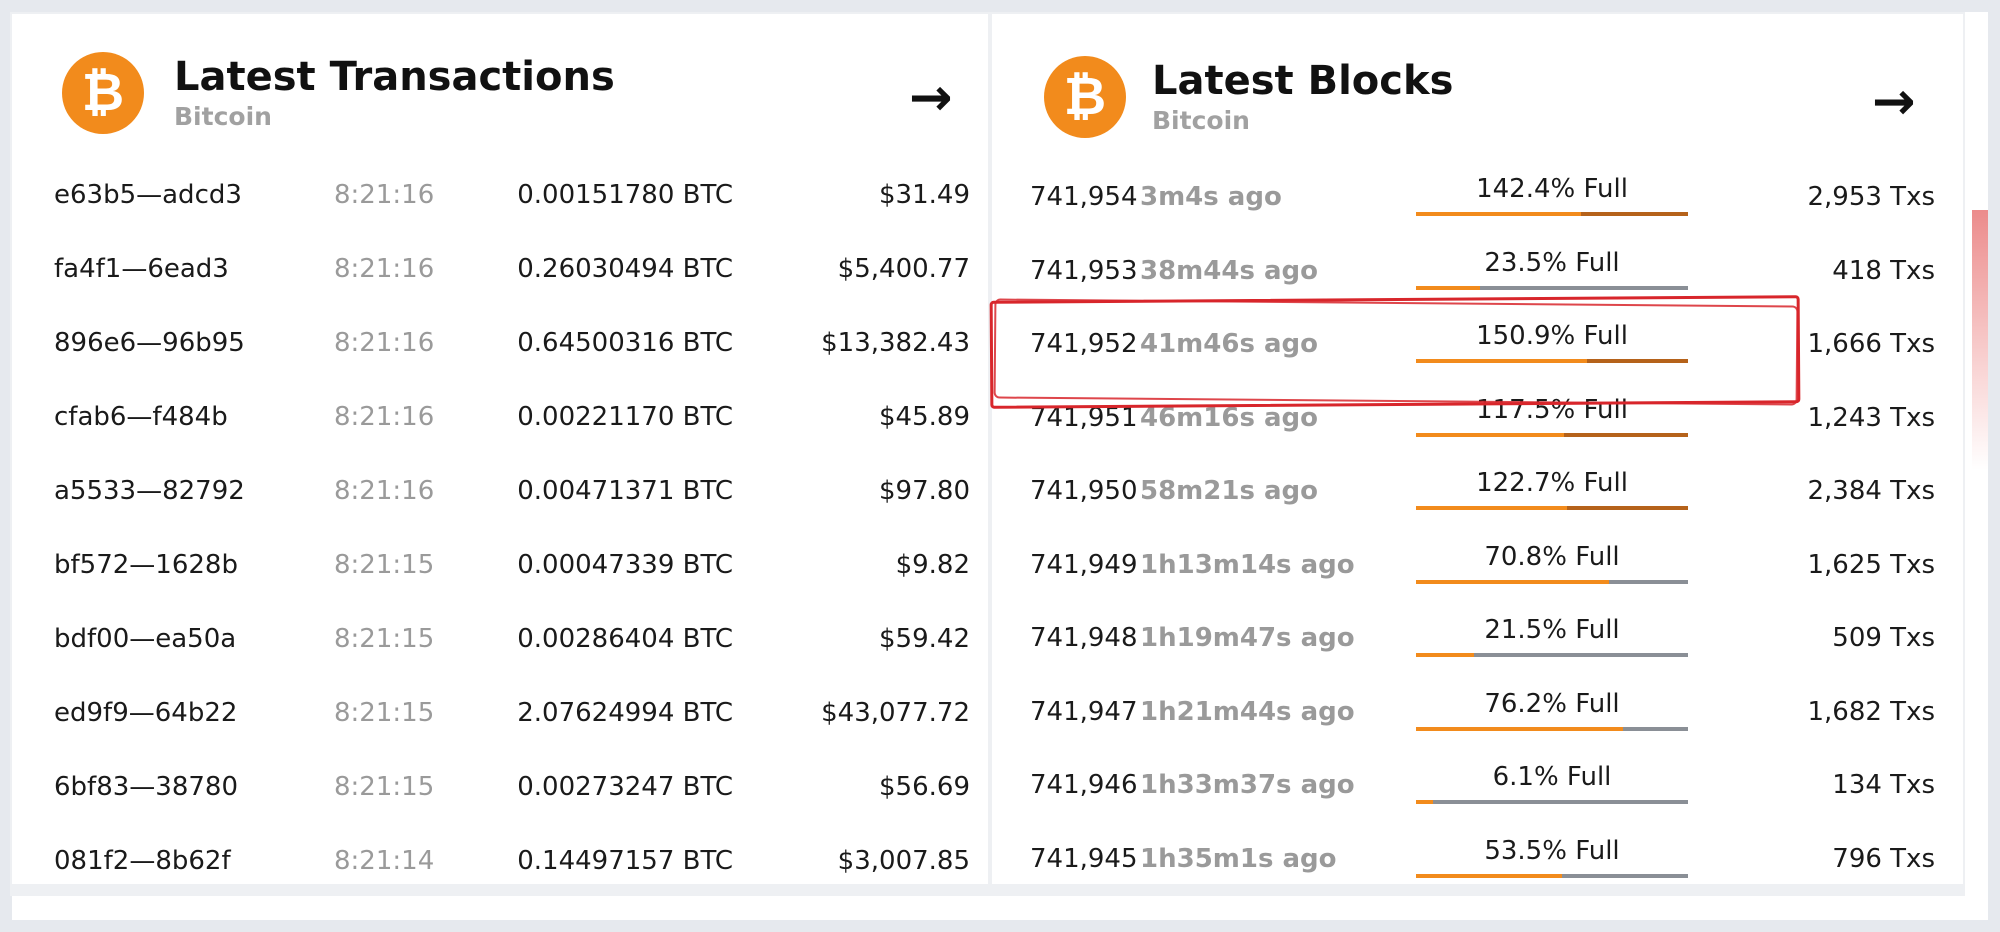  Describe the element at coordinates (141, 269) in the screenshot. I see `tx-hash: fa4f1—6ead3` at that location.